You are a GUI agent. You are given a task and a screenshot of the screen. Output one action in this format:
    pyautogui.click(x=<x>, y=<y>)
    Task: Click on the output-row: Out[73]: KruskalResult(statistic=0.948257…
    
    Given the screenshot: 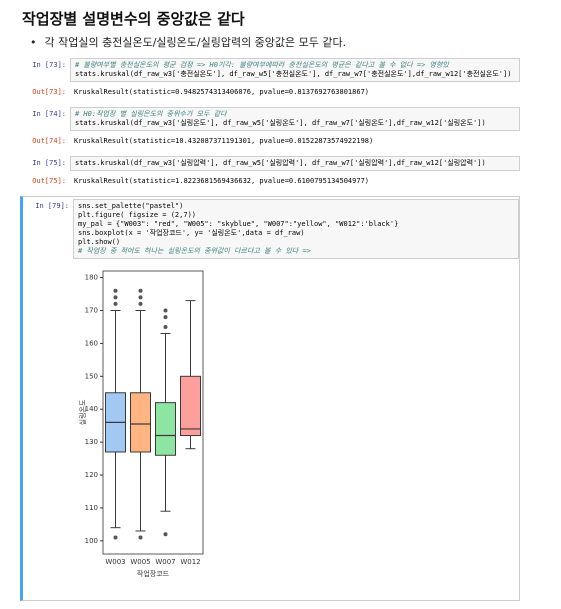 What is the action you would take?
    pyautogui.click(x=270, y=92)
    